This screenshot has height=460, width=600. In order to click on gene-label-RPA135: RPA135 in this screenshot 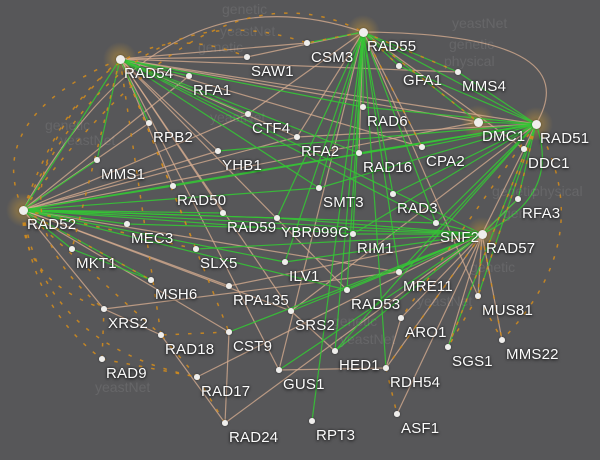, I will do `click(261, 300)`.